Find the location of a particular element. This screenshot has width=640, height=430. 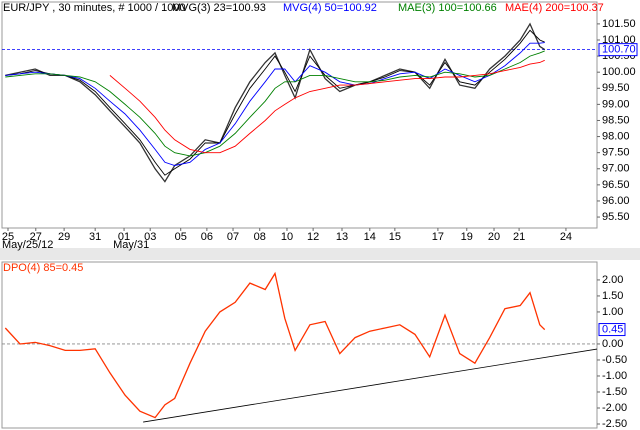

x-tick-label: 13 is located at coordinates (342, 237).